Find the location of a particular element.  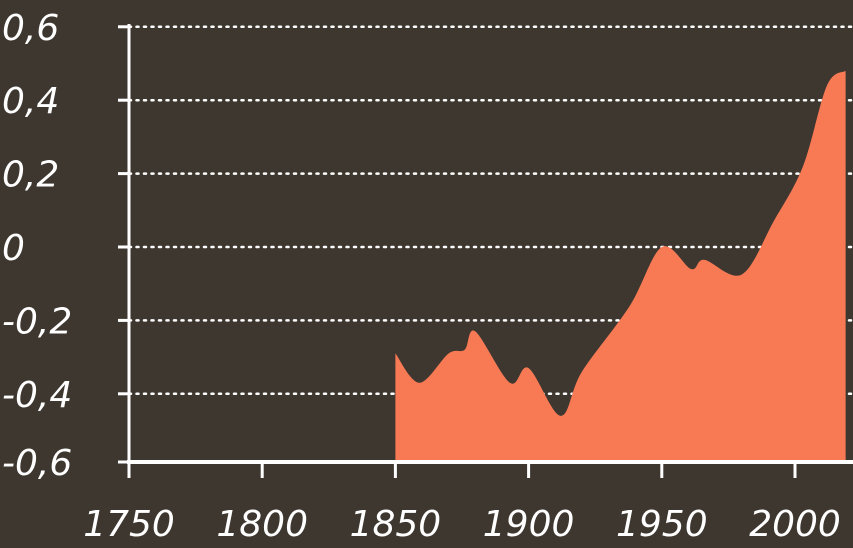

x-tick-label: 1850 is located at coordinates (396, 524).